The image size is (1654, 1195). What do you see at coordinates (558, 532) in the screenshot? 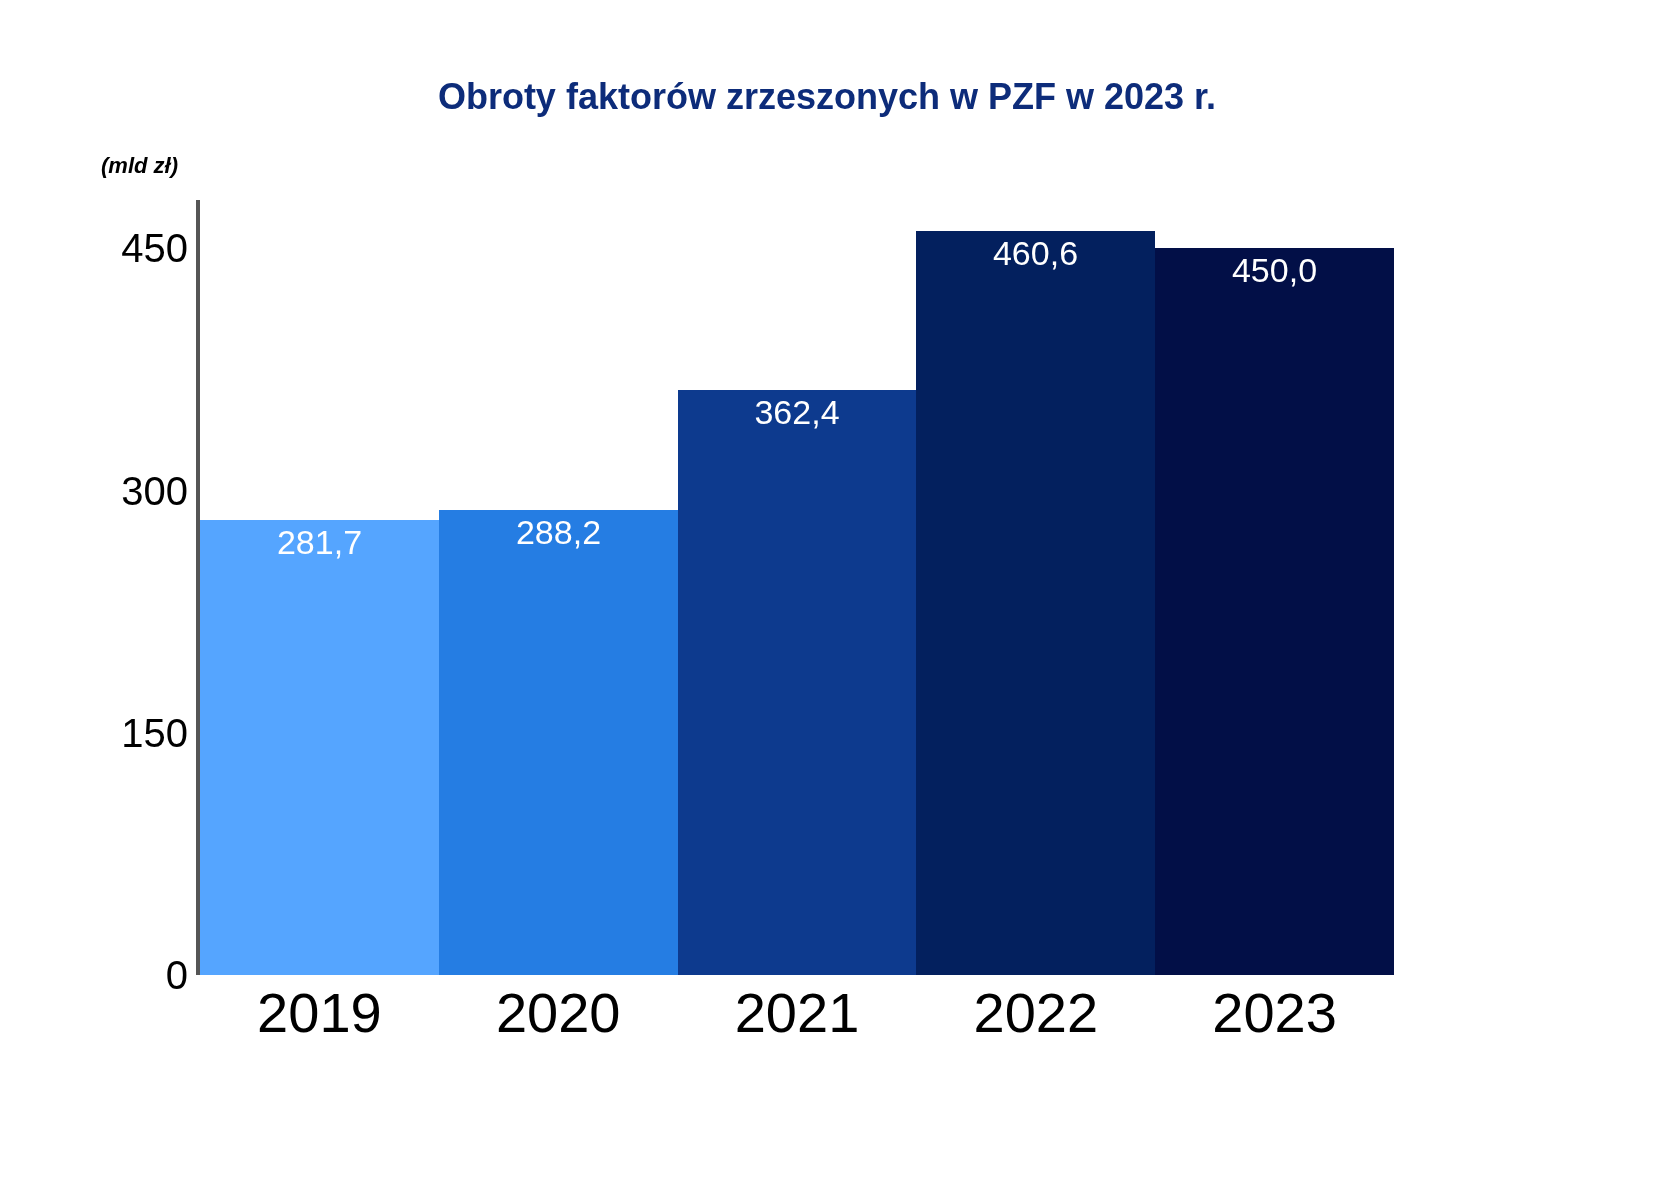
I see `data-label: 288,2` at bounding box center [558, 532].